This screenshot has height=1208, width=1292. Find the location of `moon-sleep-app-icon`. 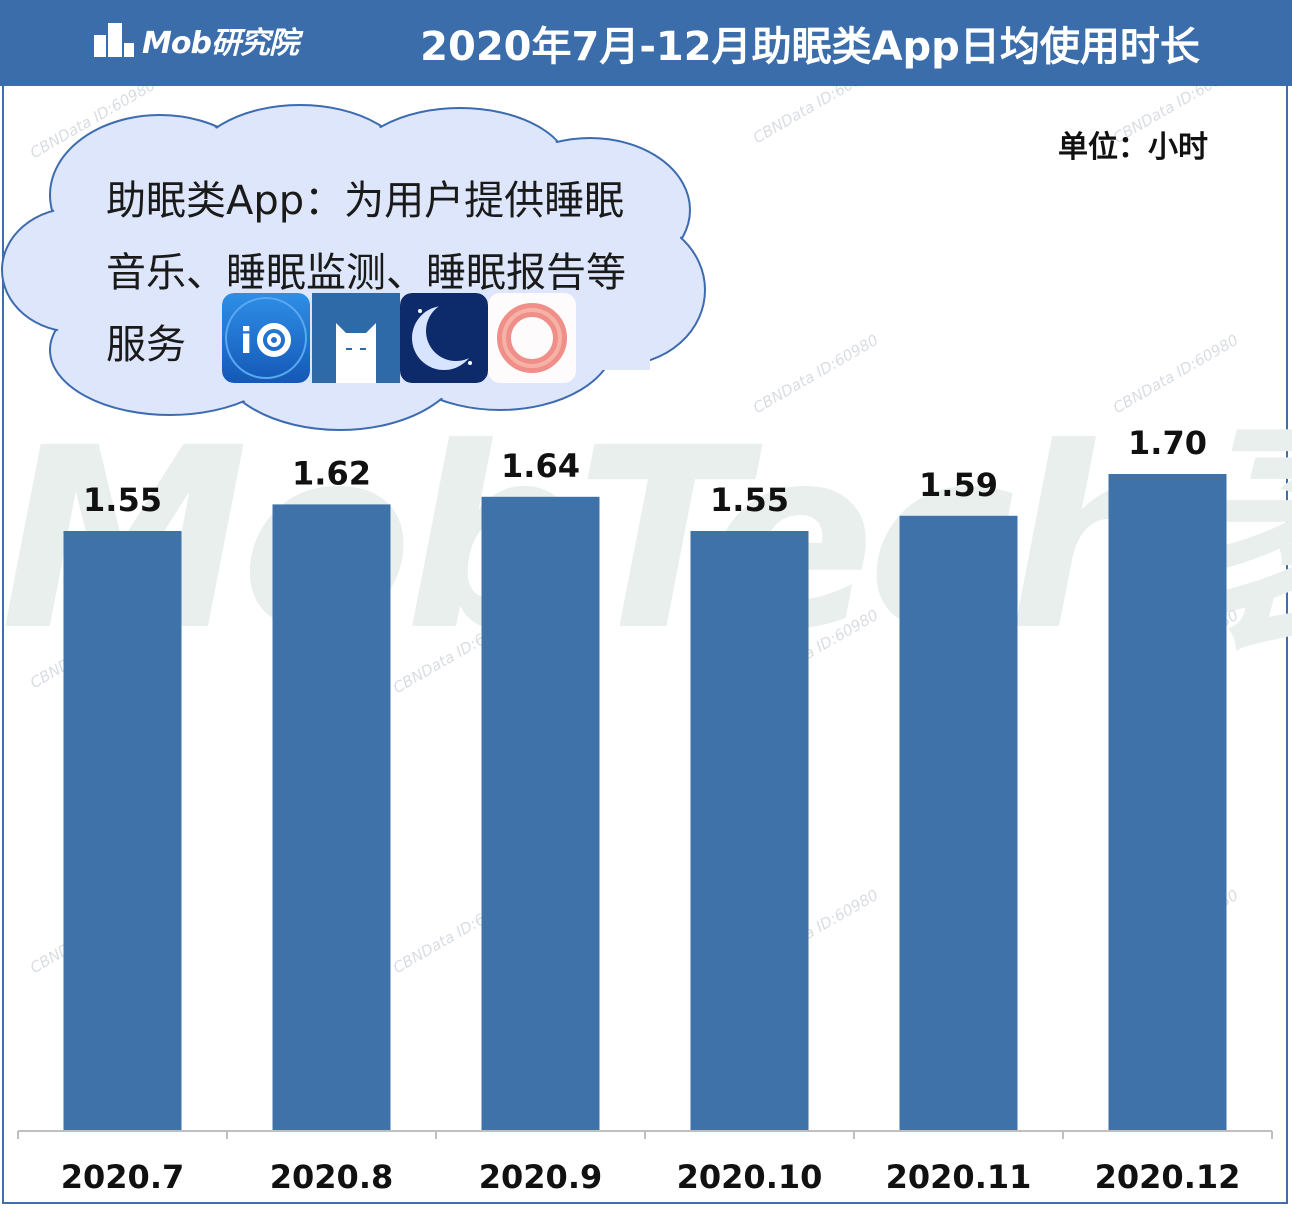

moon-sleep-app-icon is located at coordinates (444, 338).